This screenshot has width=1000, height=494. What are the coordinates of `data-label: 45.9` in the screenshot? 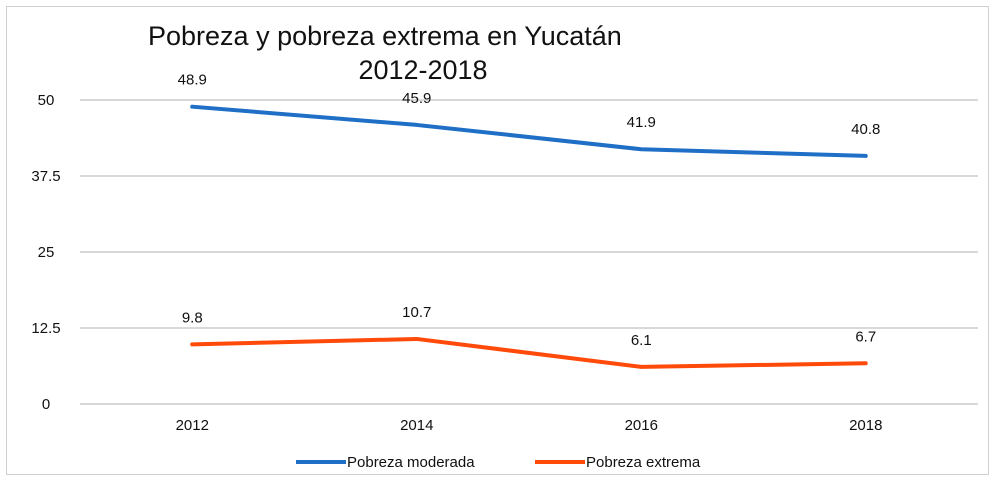 It's located at (416, 98).